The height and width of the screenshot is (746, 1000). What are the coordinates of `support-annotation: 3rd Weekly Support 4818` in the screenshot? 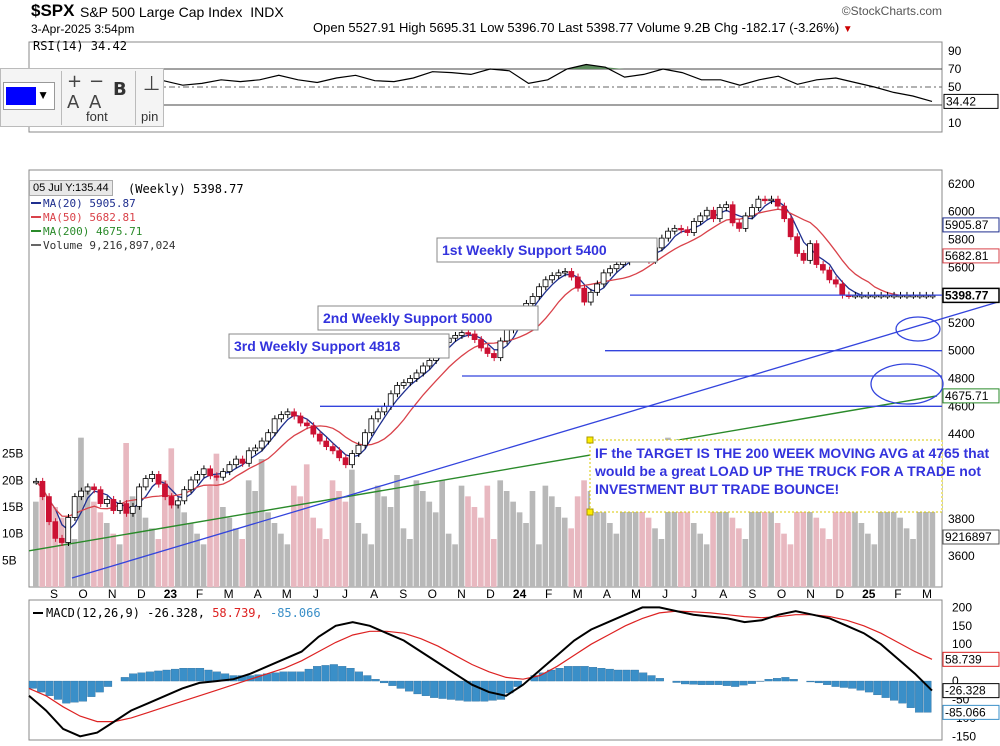 It's located at (317, 346).